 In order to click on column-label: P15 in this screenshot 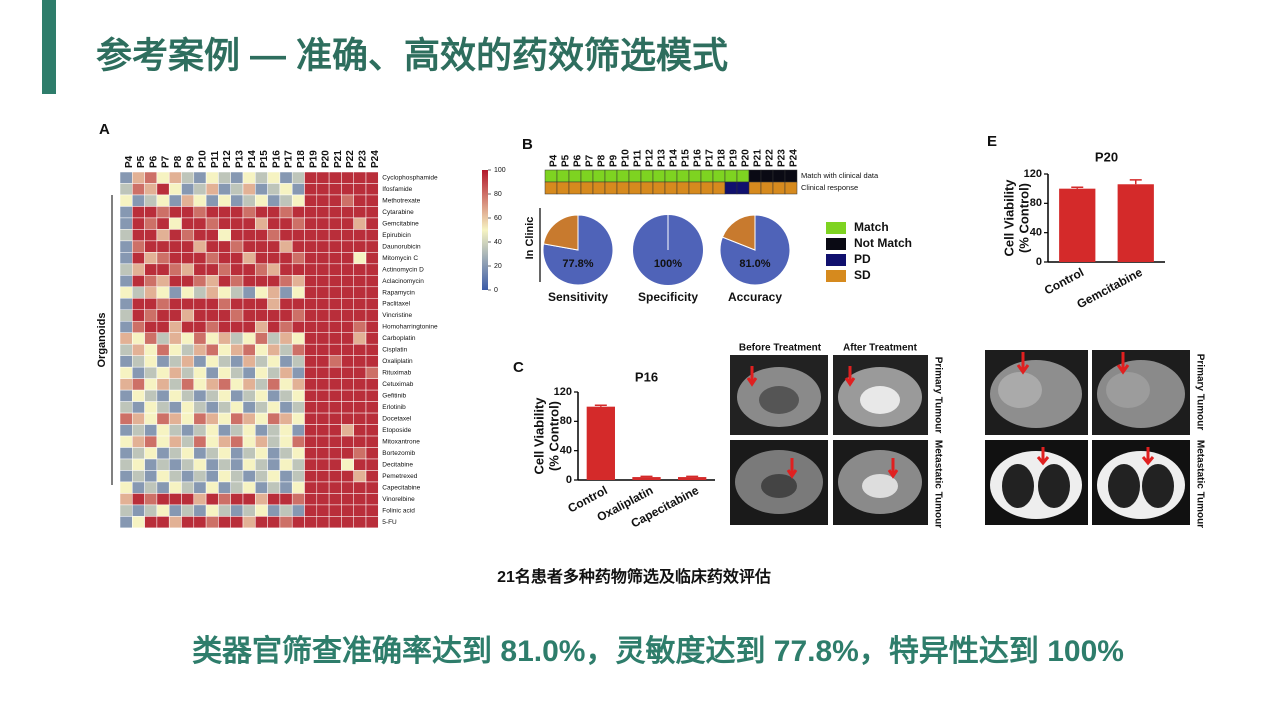, I will do `click(264, 159)`.